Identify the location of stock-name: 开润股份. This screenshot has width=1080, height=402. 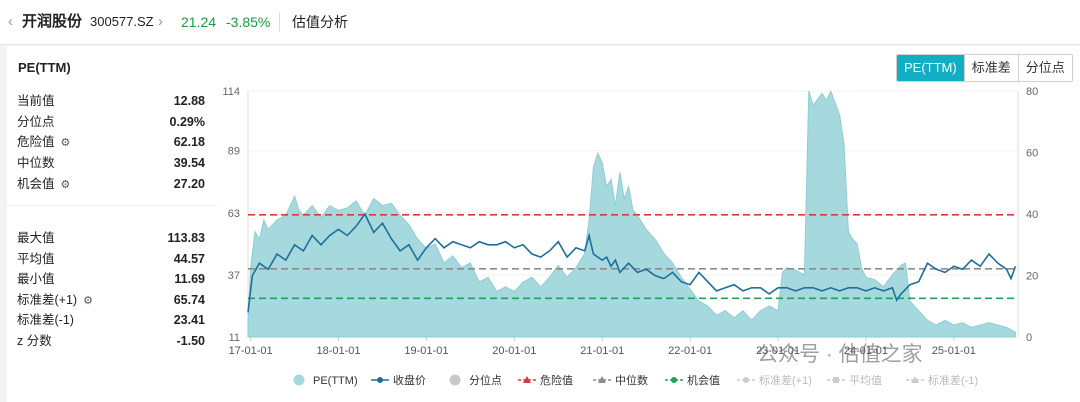
(52, 21).